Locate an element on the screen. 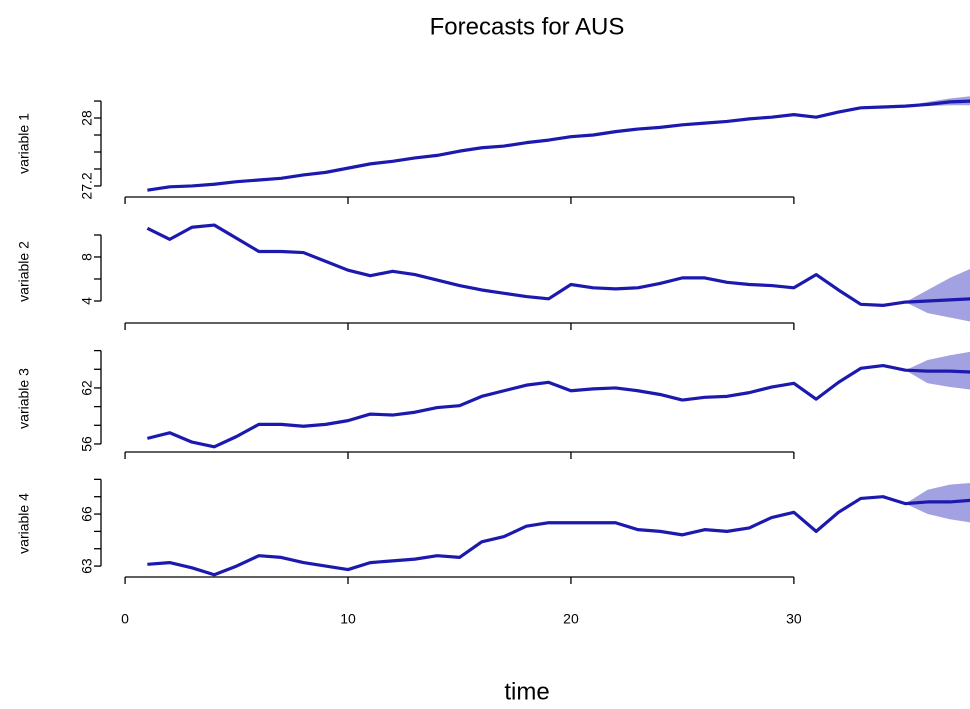  x-tick-label: 0 is located at coordinates (125, 619).